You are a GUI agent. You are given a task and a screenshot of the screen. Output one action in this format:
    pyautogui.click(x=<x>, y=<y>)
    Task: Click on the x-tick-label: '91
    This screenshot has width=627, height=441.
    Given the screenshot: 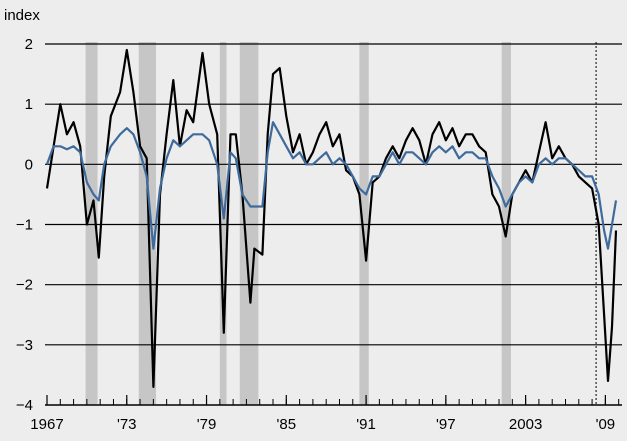 What is the action you would take?
    pyautogui.click(x=366, y=424)
    